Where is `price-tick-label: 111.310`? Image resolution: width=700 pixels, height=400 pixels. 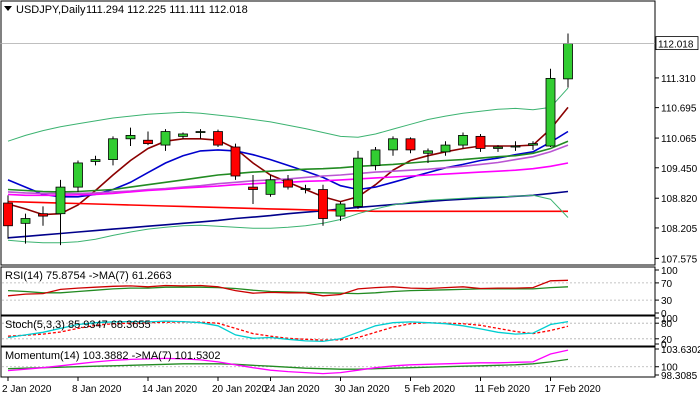
price-tick-label: 111.310 is located at coordinates (678, 79).